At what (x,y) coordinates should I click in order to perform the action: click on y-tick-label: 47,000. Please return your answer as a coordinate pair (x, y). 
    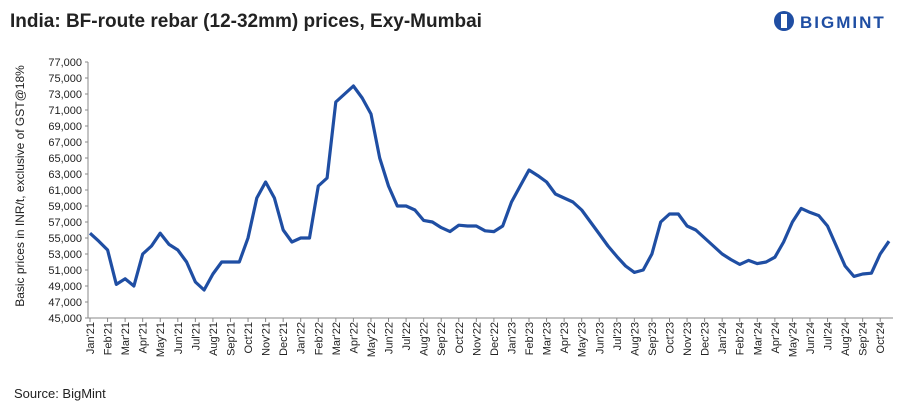
    Looking at the image, I should click on (65, 303).